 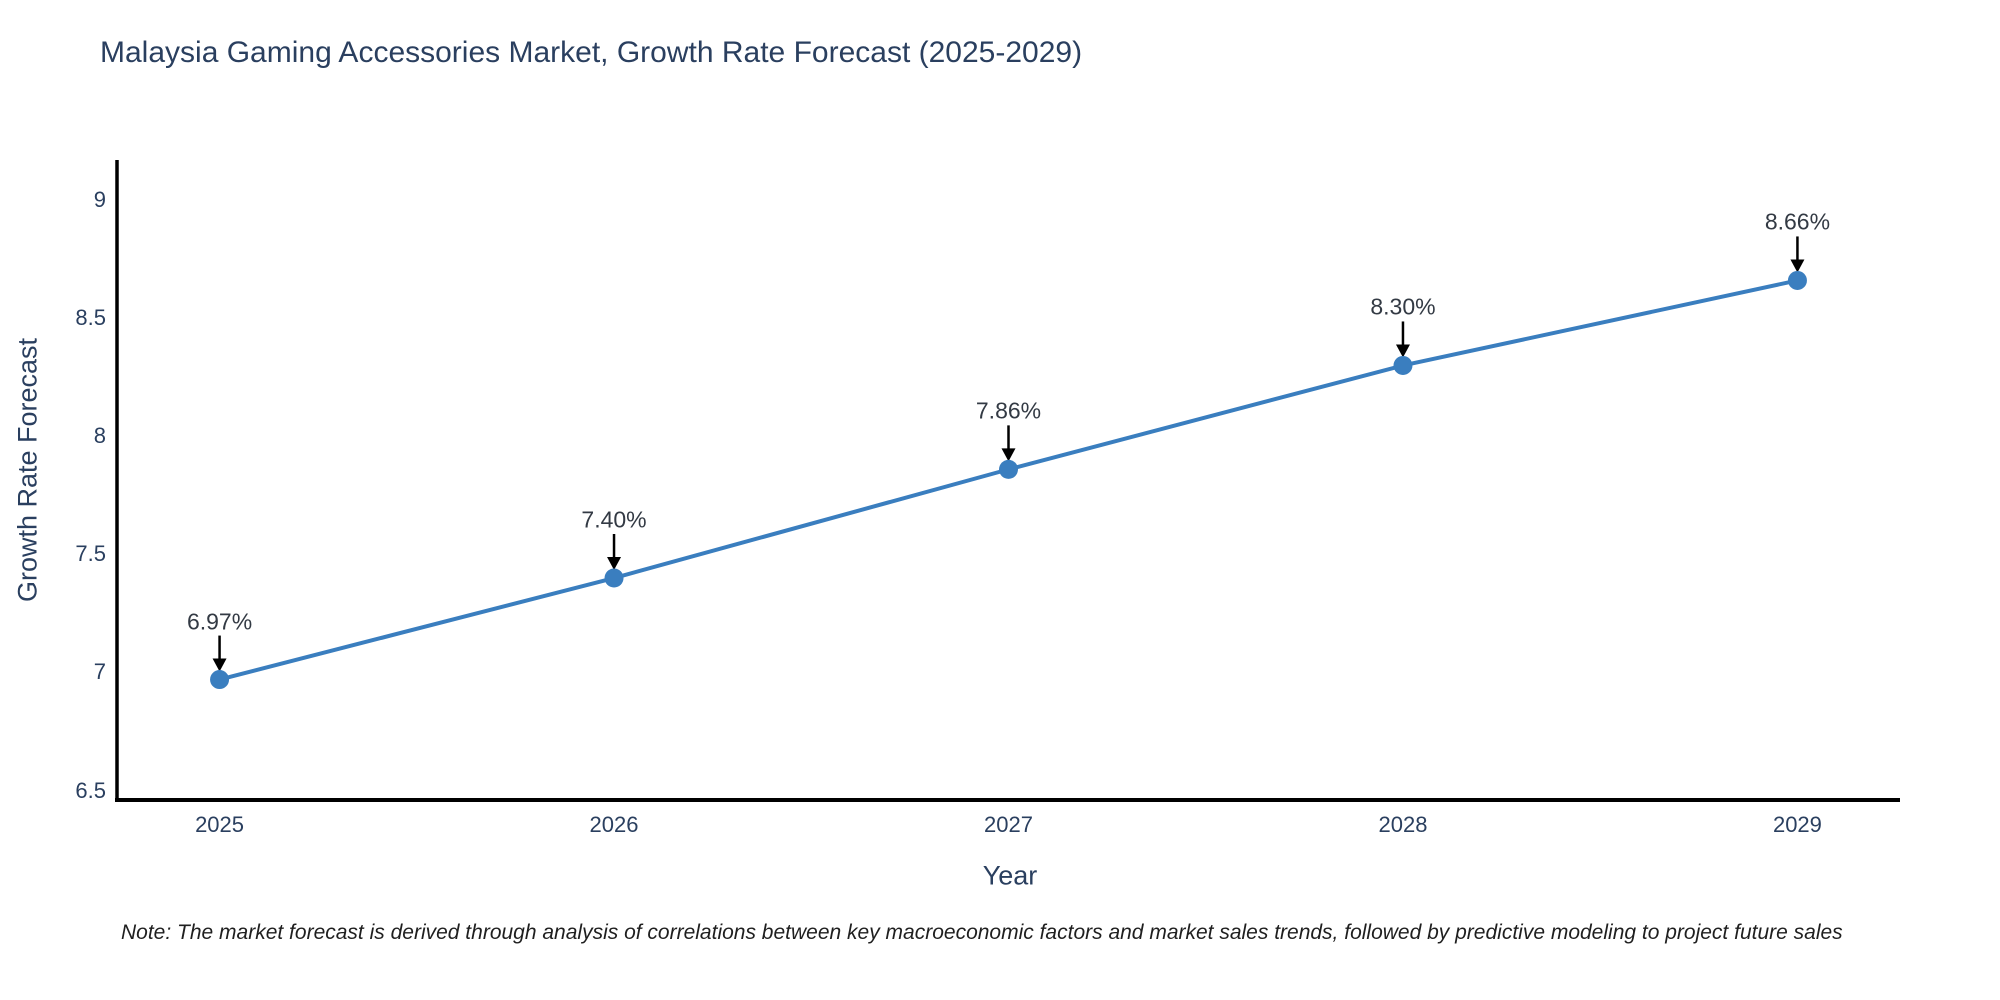 What do you see at coordinates (614, 578) in the screenshot?
I see `data-point-2026` at bounding box center [614, 578].